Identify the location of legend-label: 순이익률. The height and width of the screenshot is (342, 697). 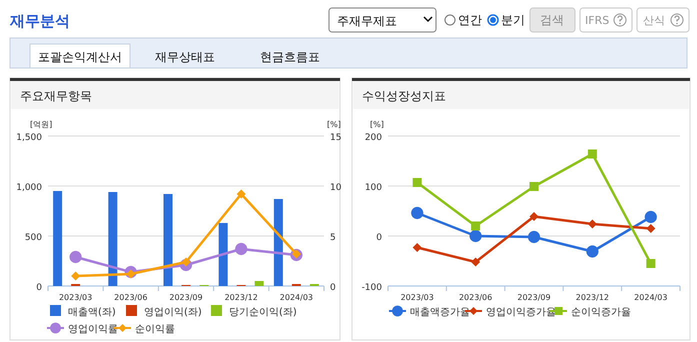
(155, 329).